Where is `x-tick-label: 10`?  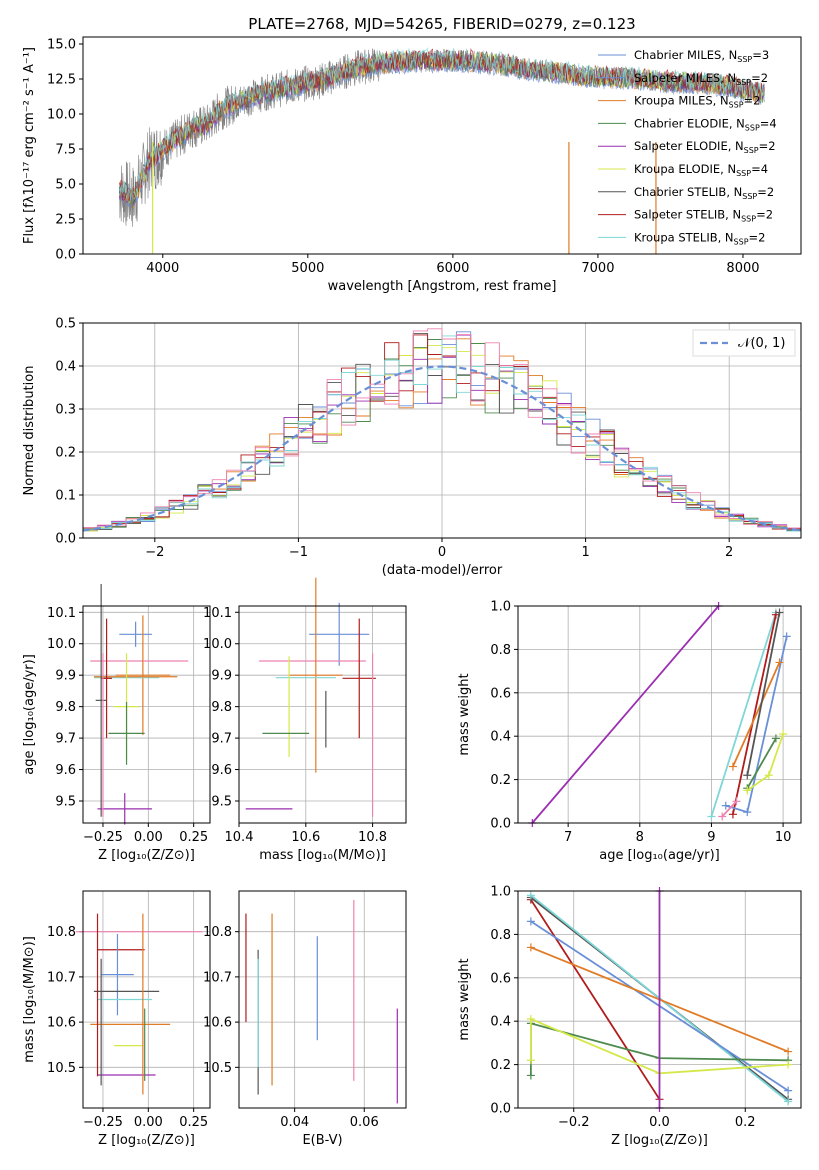 x-tick-label: 10 is located at coordinates (783, 837).